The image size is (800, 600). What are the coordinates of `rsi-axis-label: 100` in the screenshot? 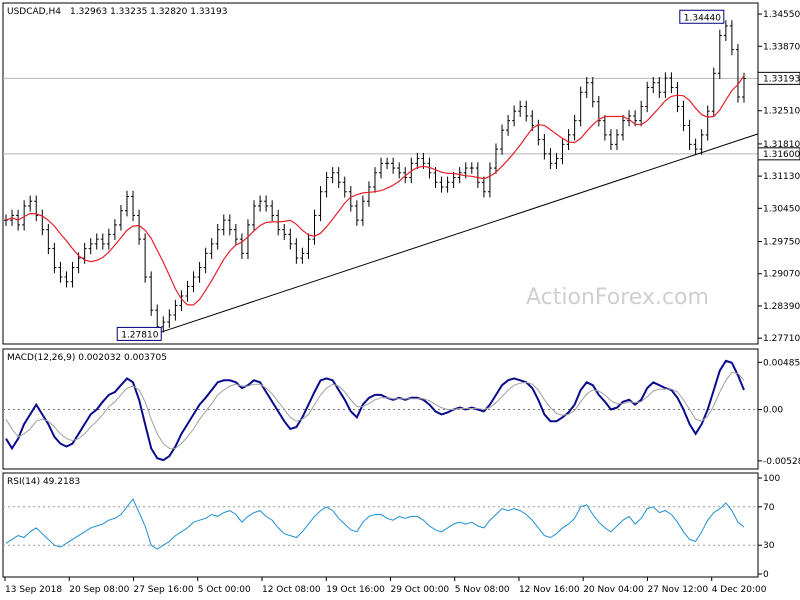 It's located at (771, 479).